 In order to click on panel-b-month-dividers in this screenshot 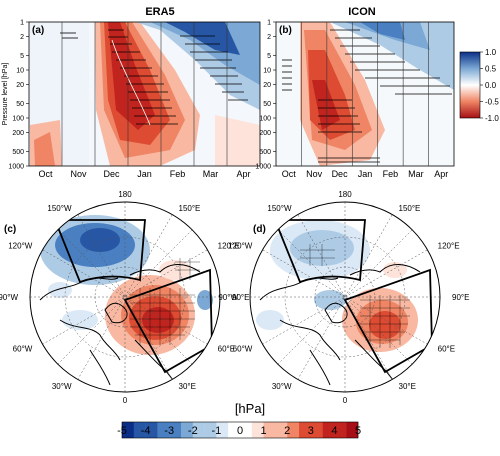, I will do `click(365, 94)`.